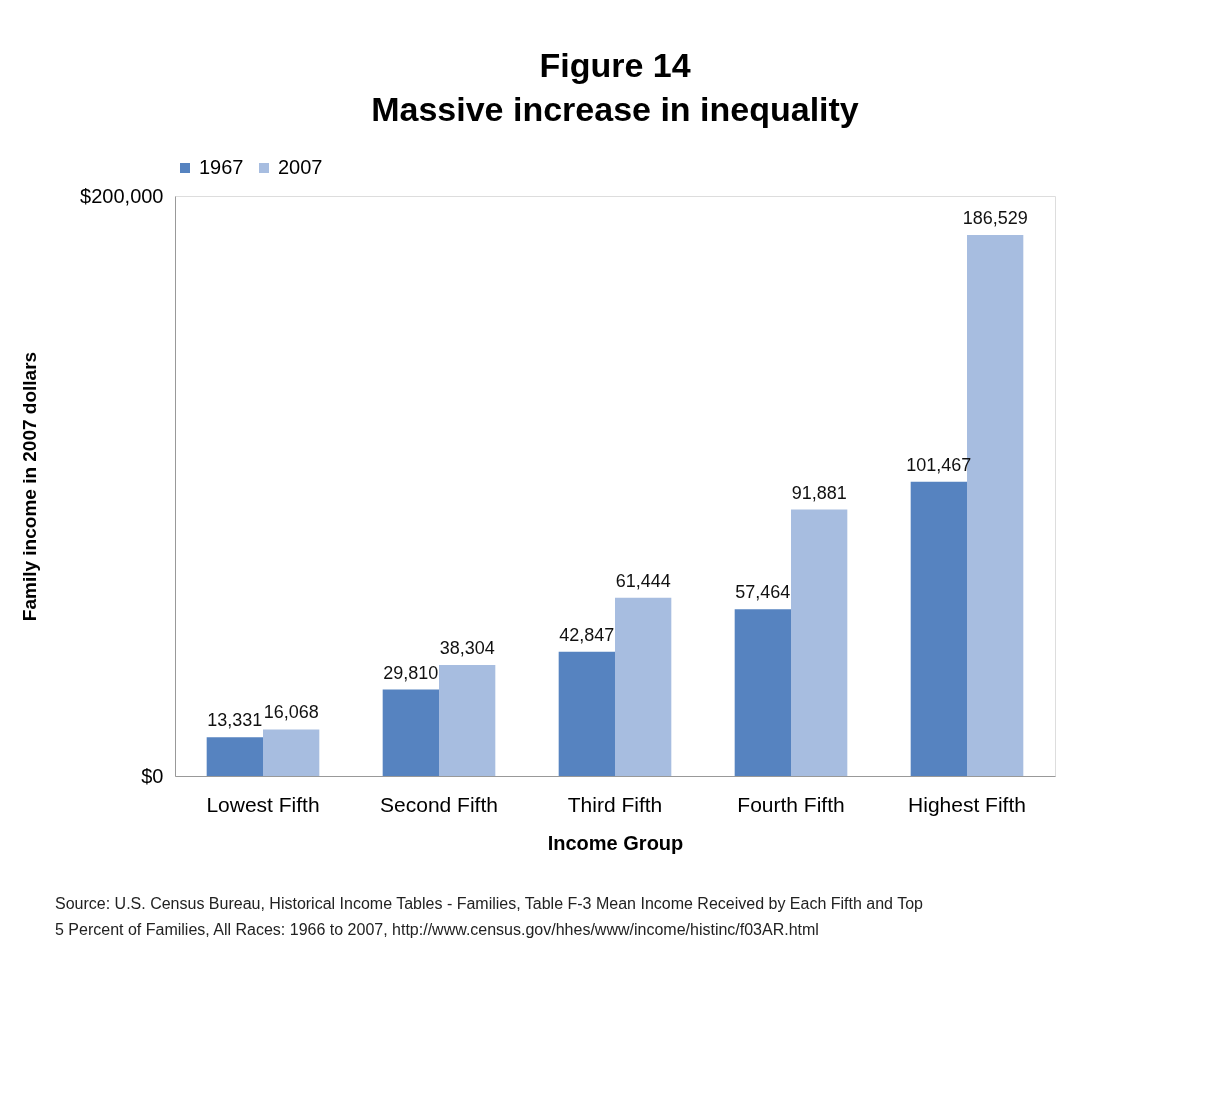  I want to click on y-tick-label: $0, so click(152, 775).